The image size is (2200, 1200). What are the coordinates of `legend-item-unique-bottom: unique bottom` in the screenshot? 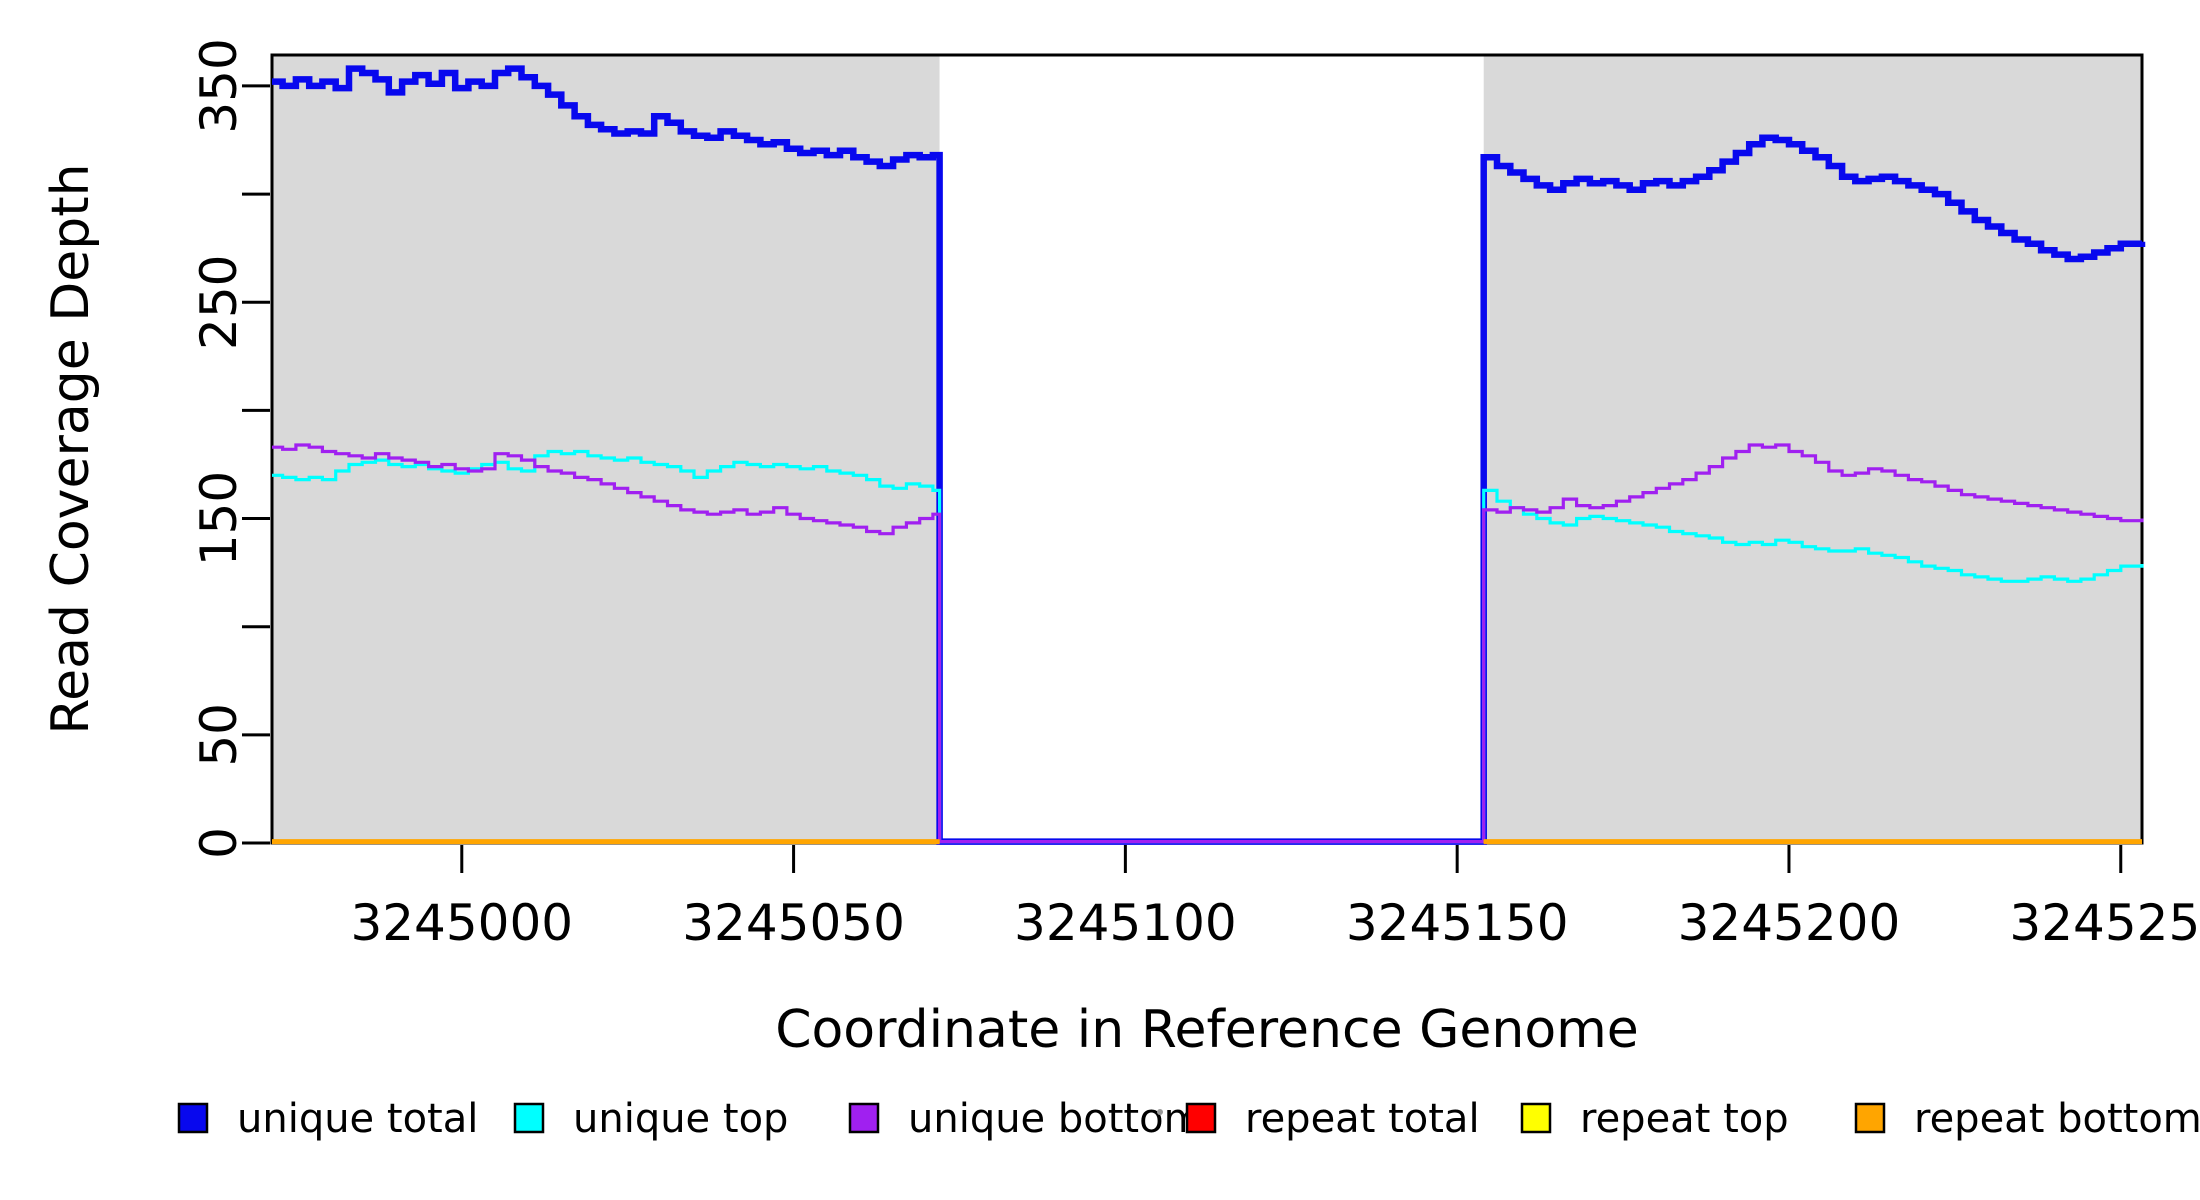 It's located at (1025, 1119).